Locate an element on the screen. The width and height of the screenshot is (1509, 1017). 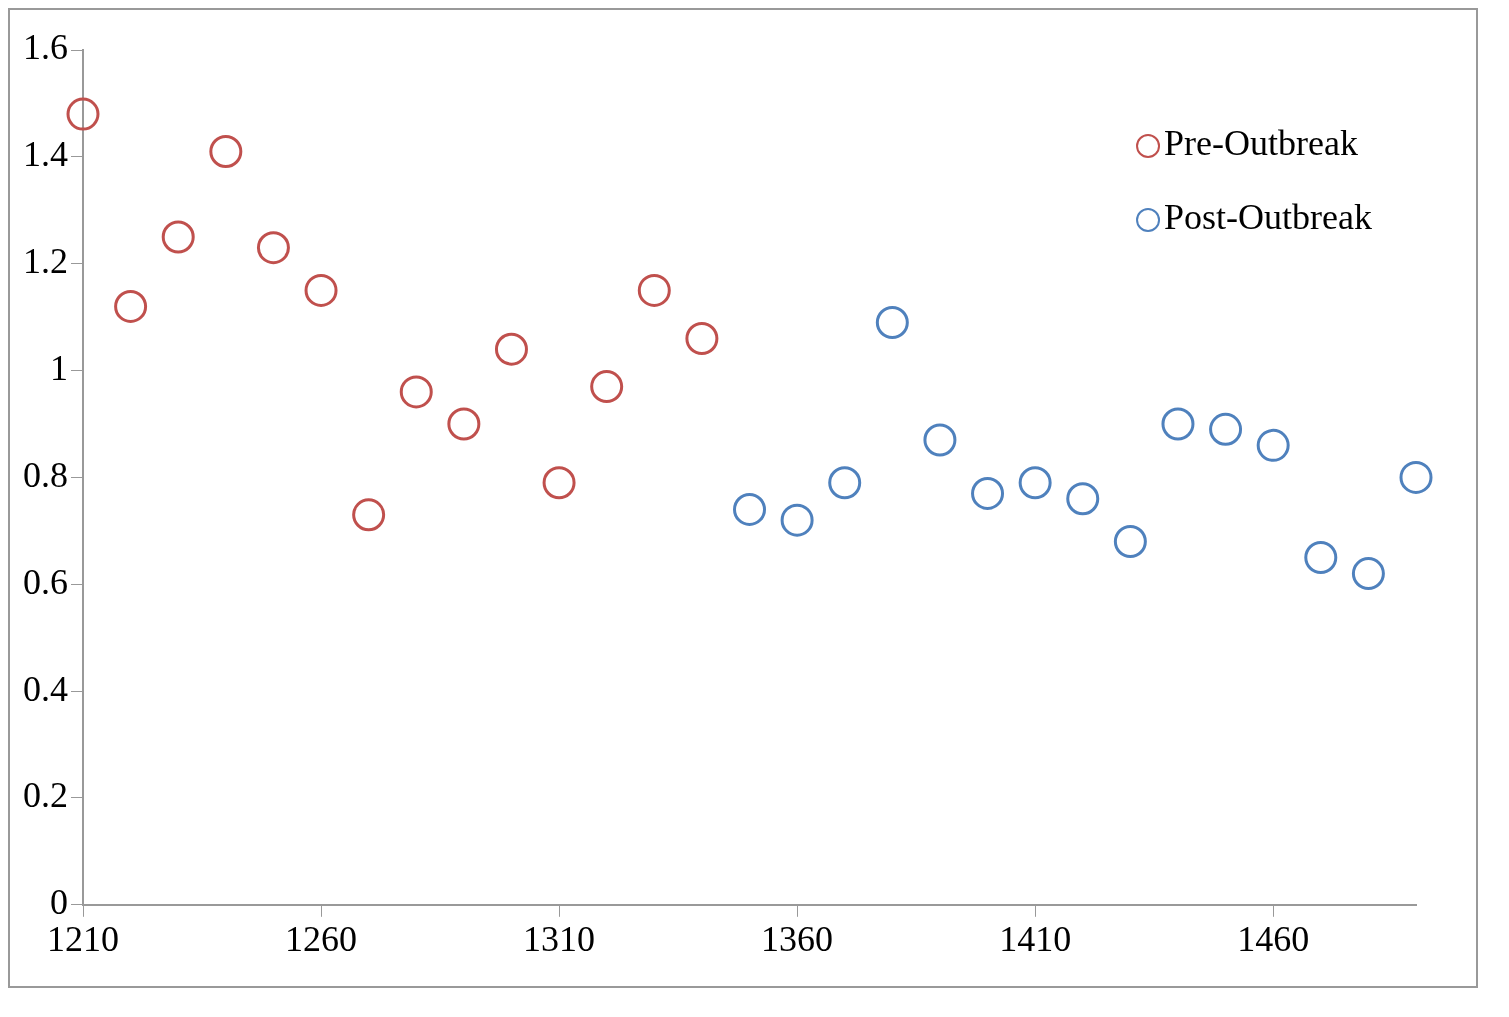
x-tick-label: 1410 is located at coordinates (1035, 938).